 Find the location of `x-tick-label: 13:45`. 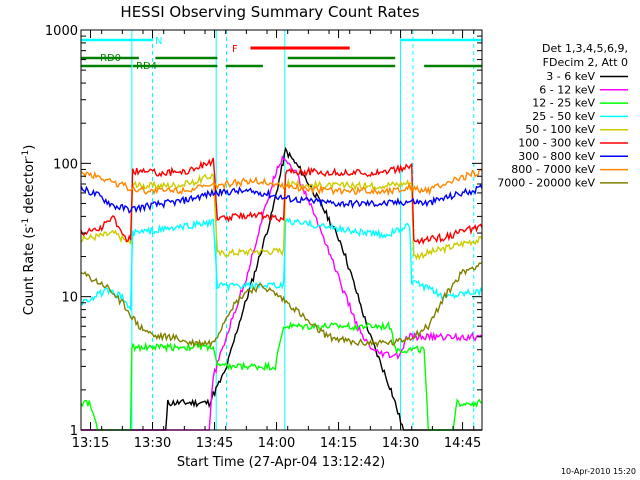

x-tick-label: 13:45 is located at coordinates (214, 443).